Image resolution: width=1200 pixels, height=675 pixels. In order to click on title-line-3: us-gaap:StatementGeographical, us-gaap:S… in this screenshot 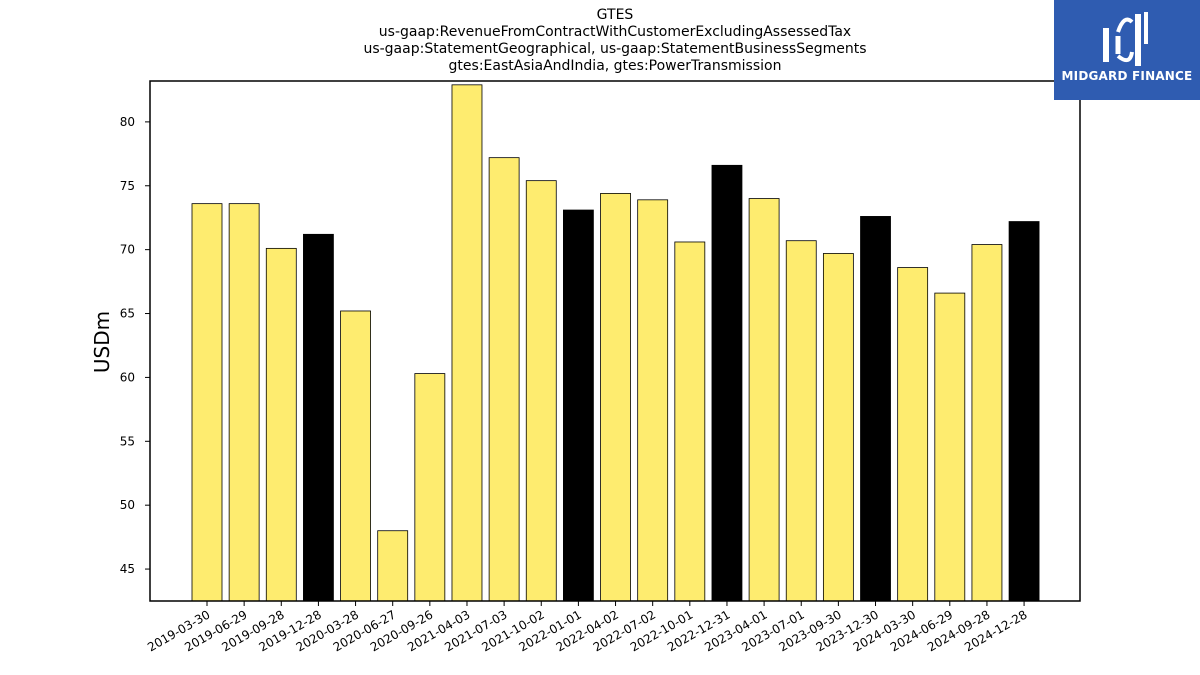, I will do `click(615, 49)`.